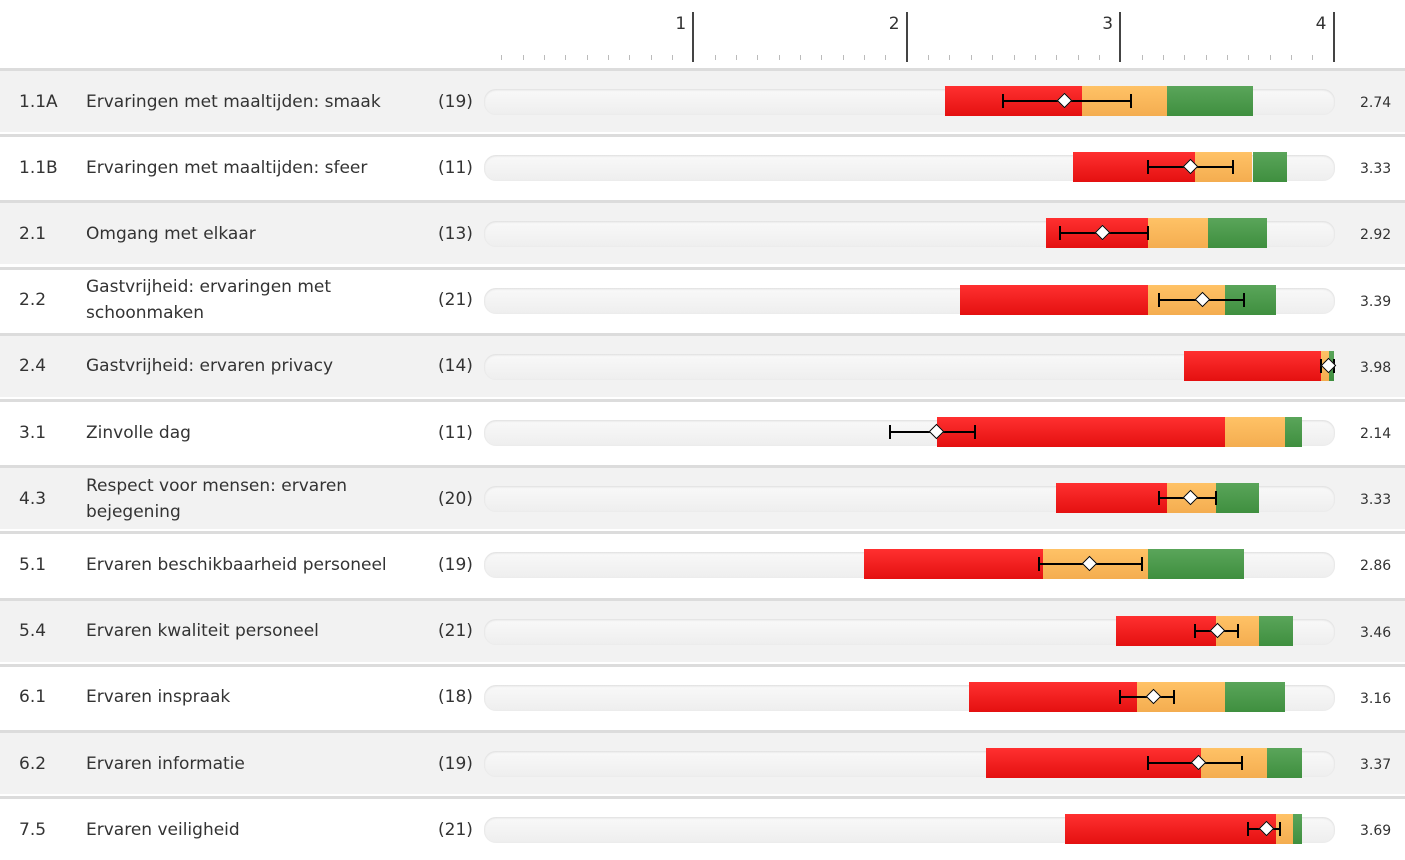 The image size is (1405, 860). I want to click on row-code: 6.1, so click(33, 697).